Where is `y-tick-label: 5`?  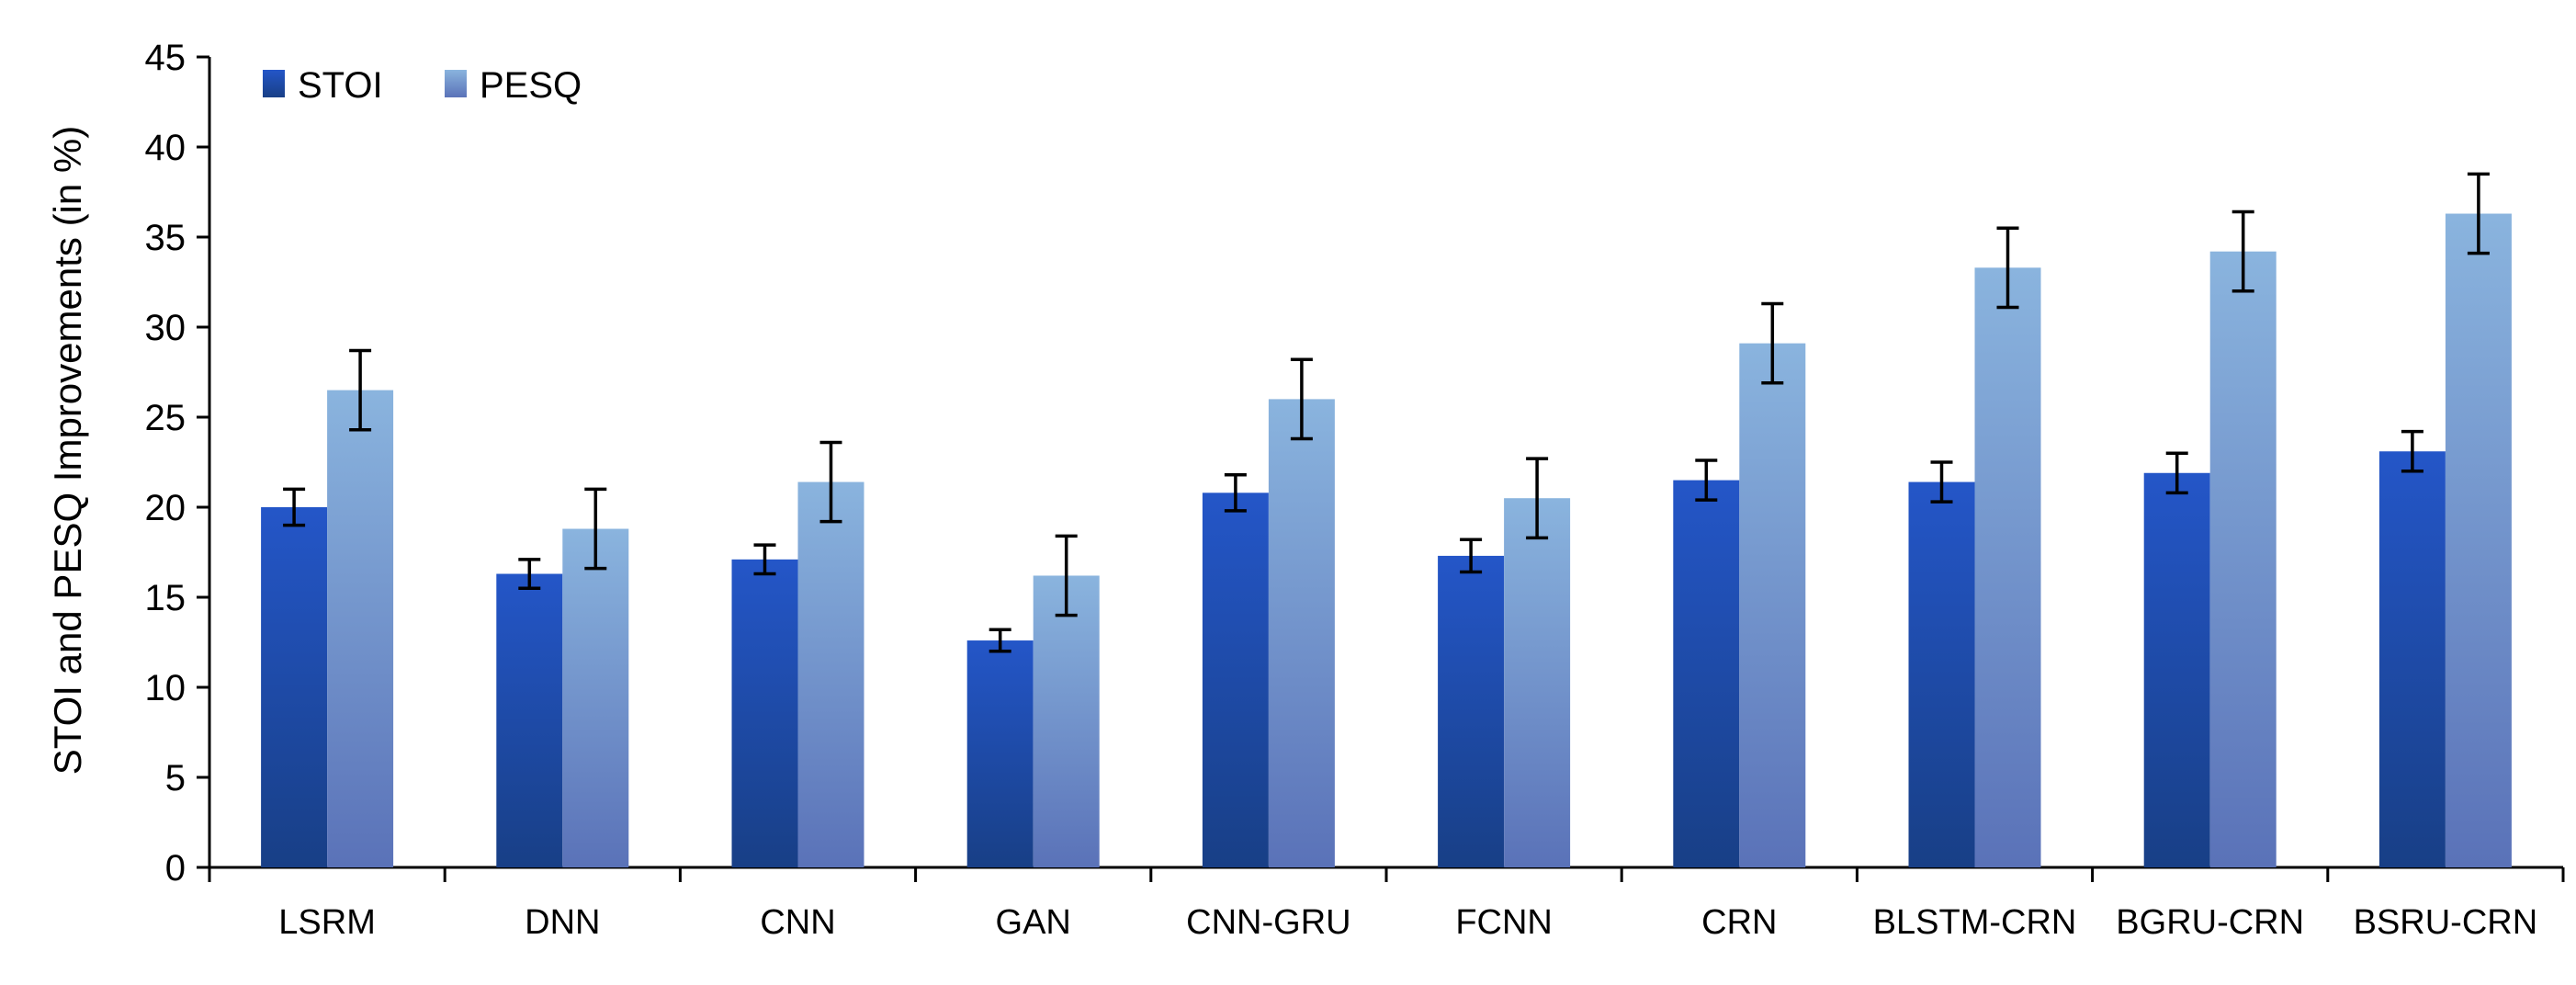
y-tick-label: 5 is located at coordinates (175, 778).